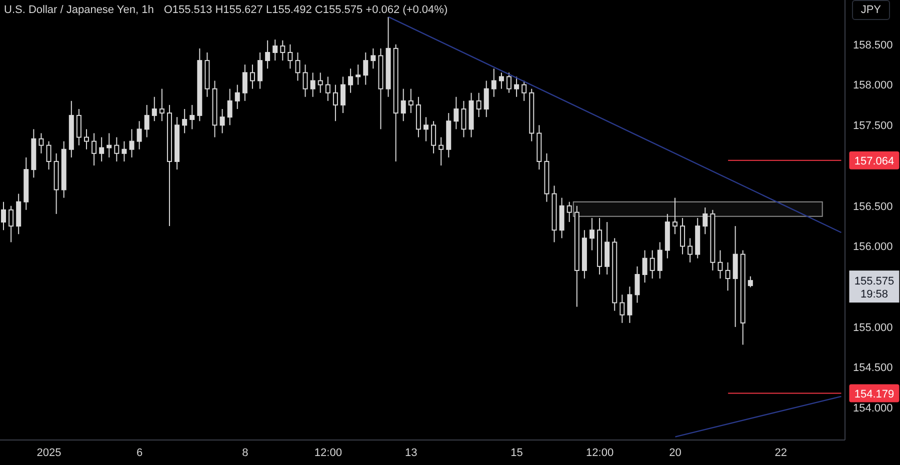 This screenshot has width=900, height=465. Describe the element at coordinates (139, 452) in the screenshot. I see `x-tick-label: 6` at that location.